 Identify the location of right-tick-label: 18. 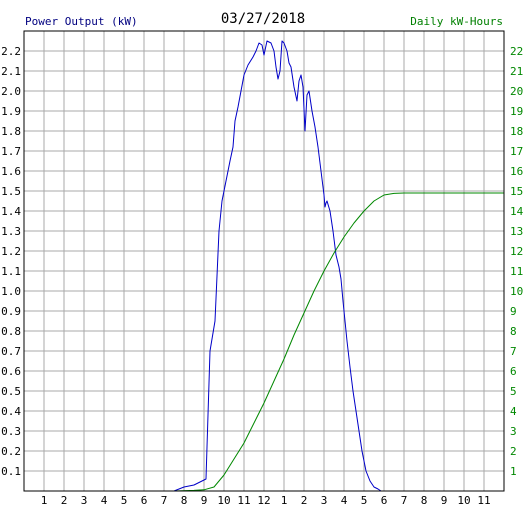
(516, 131).